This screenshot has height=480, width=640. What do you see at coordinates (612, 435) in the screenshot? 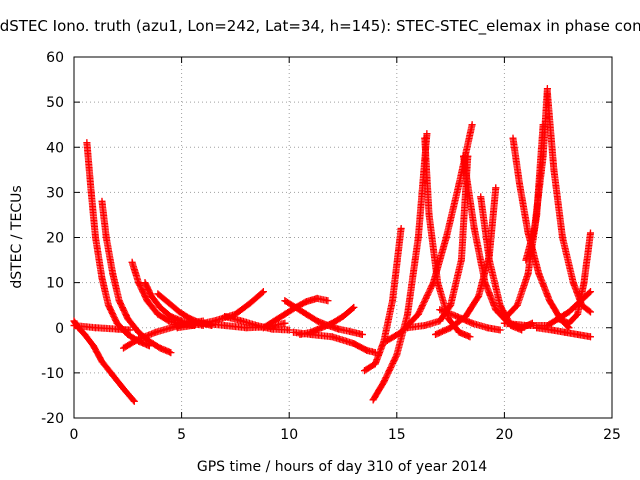
I see `x-tick-label: 25` at bounding box center [612, 435].